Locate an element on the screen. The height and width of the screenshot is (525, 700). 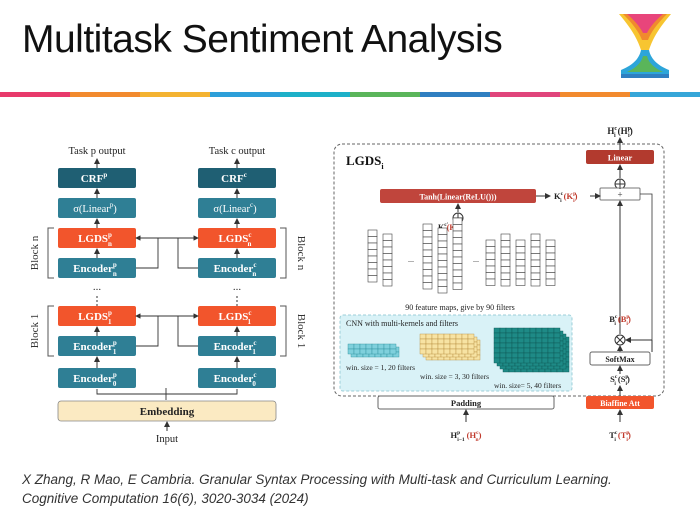
input-label: Input is located at coordinates (167, 439).